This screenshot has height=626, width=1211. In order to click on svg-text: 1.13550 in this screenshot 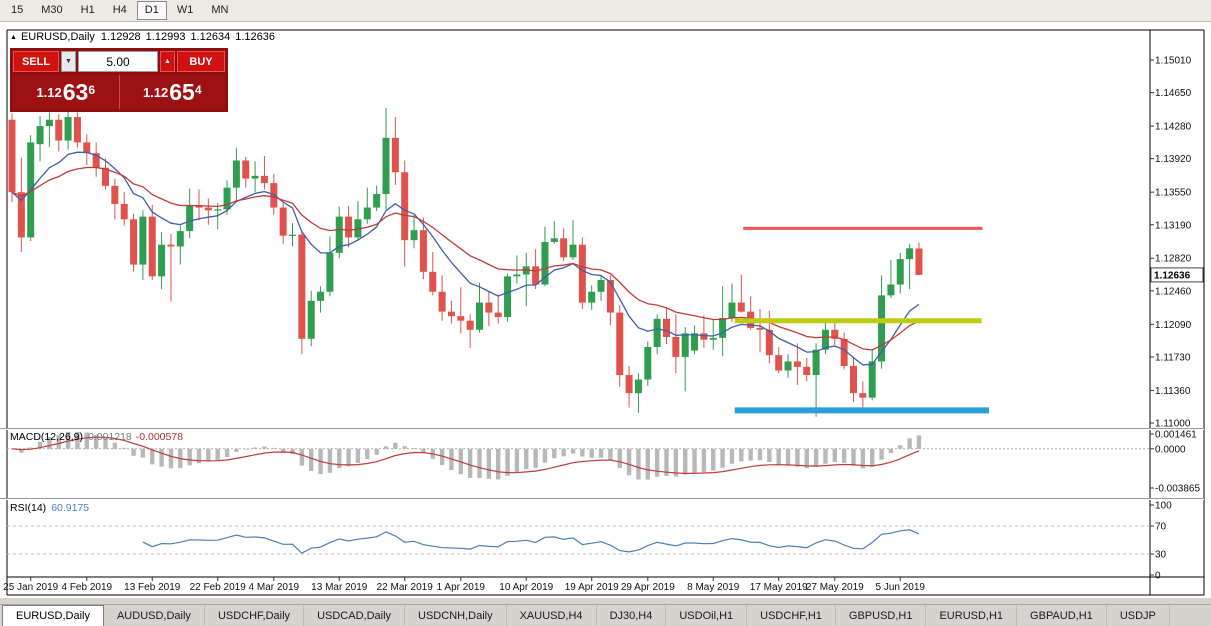, I will do `click(1173, 193)`.